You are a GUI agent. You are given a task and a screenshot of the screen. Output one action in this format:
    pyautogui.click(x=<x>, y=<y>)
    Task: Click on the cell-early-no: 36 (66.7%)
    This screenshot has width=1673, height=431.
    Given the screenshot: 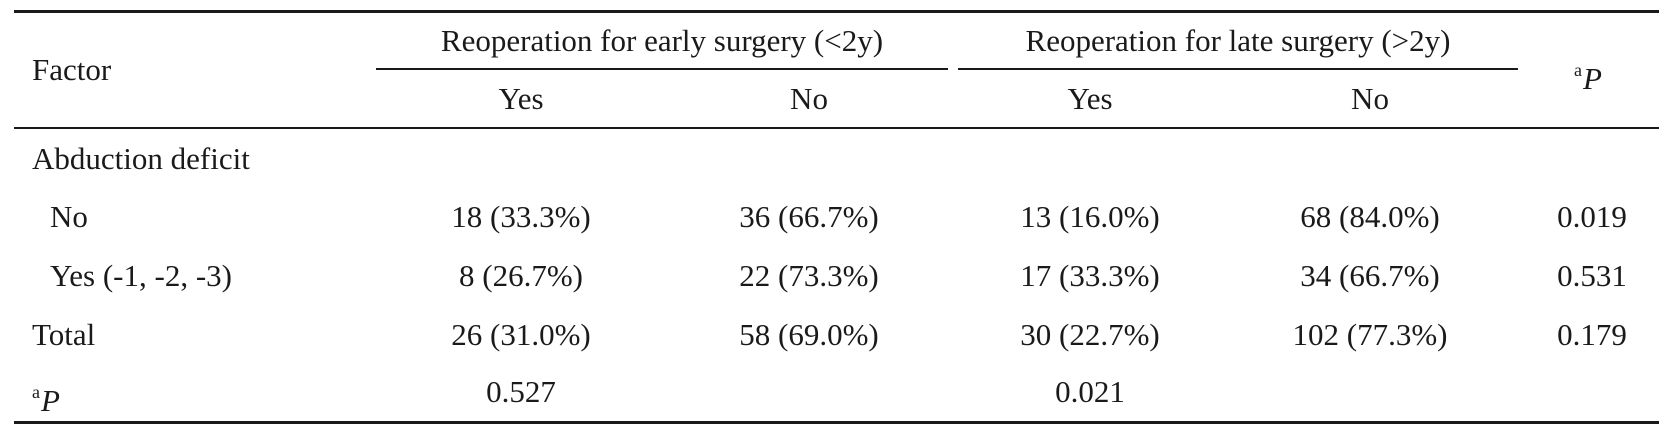 What is the action you would take?
    pyautogui.click(x=809, y=216)
    